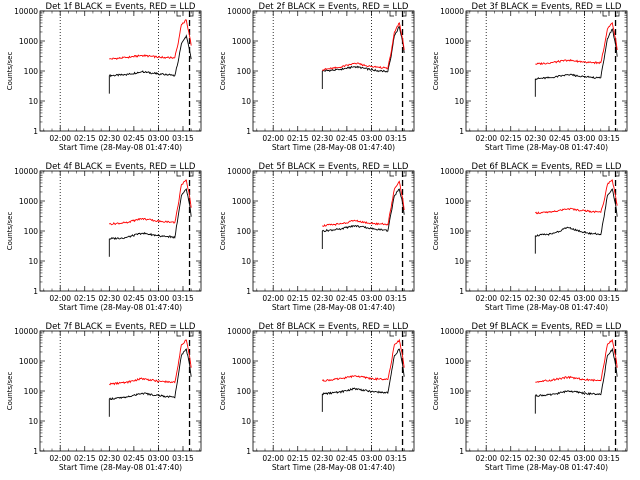  What do you see at coordinates (547, 7) in the screenshot?
I see `chart-title: Det 3f BLACK = Events, RED = LLD` at bounding box center [547, 7].